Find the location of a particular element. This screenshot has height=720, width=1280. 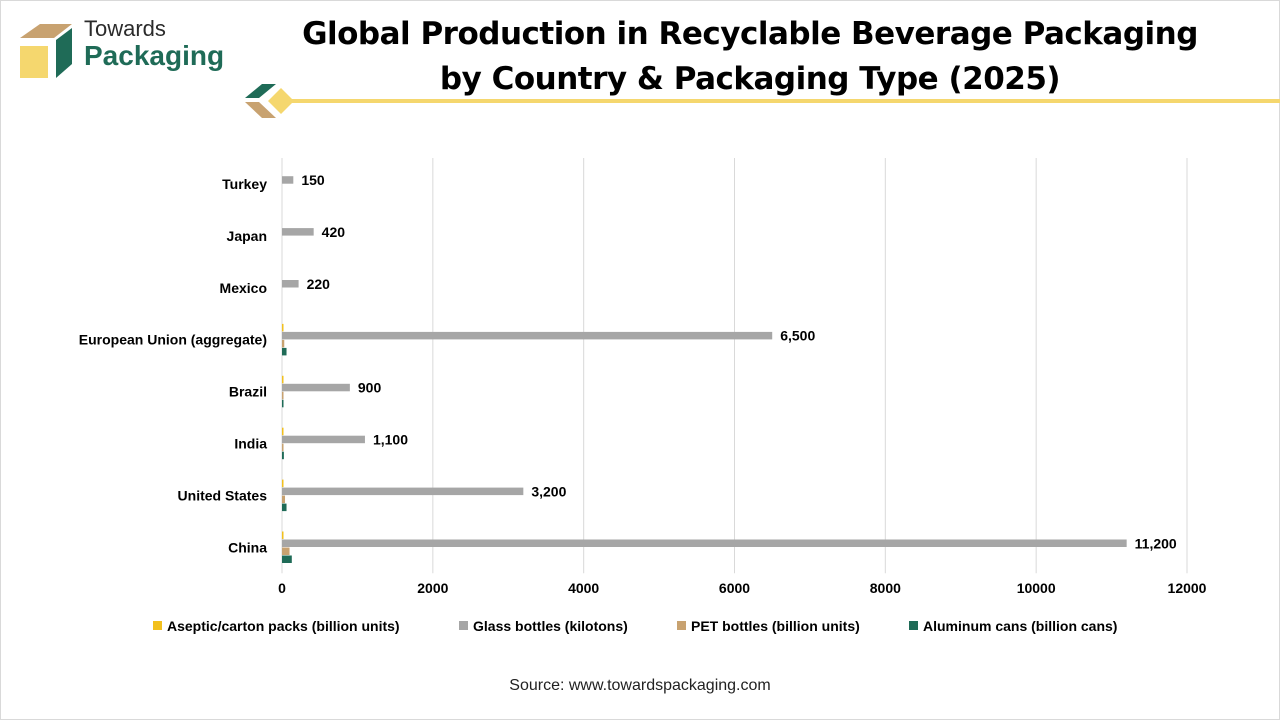

data-label: 3,200 is located at coordinates (548, 491).